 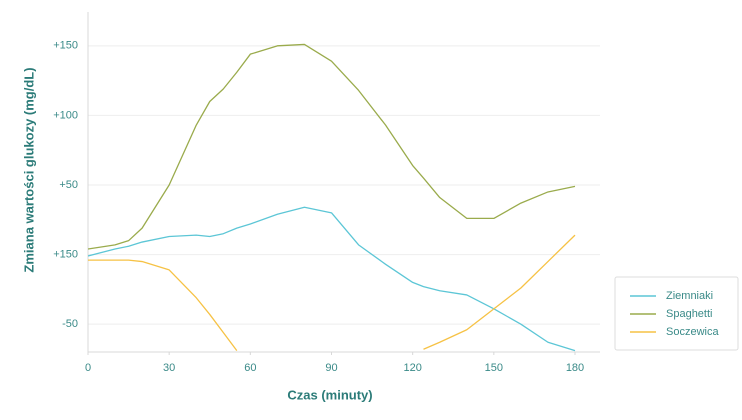 I want to click on x-tick-label: 0, so click(x=88, y=368).